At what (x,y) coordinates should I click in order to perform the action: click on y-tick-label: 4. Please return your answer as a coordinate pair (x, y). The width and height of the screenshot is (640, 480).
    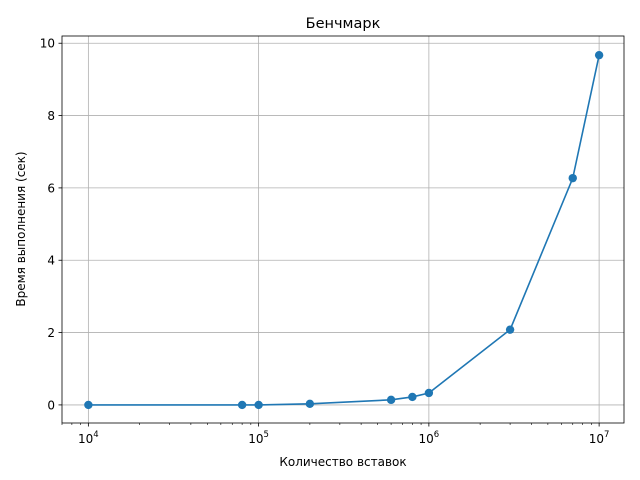
    Looking at the image, I should click on (51, 261).